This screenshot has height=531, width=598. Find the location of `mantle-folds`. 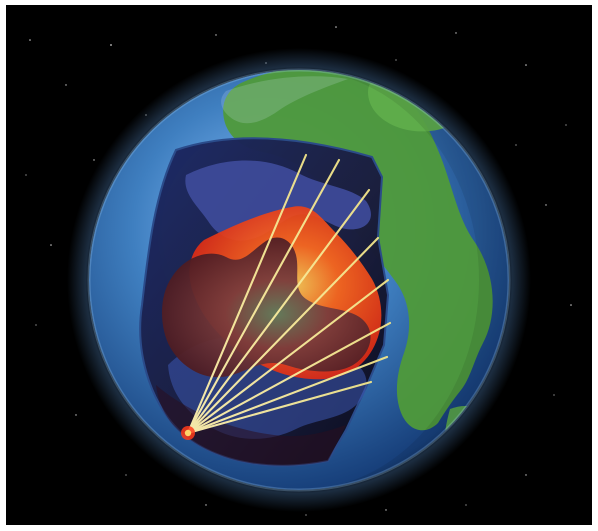

mantle-folds is located at coordinates (278, 200).